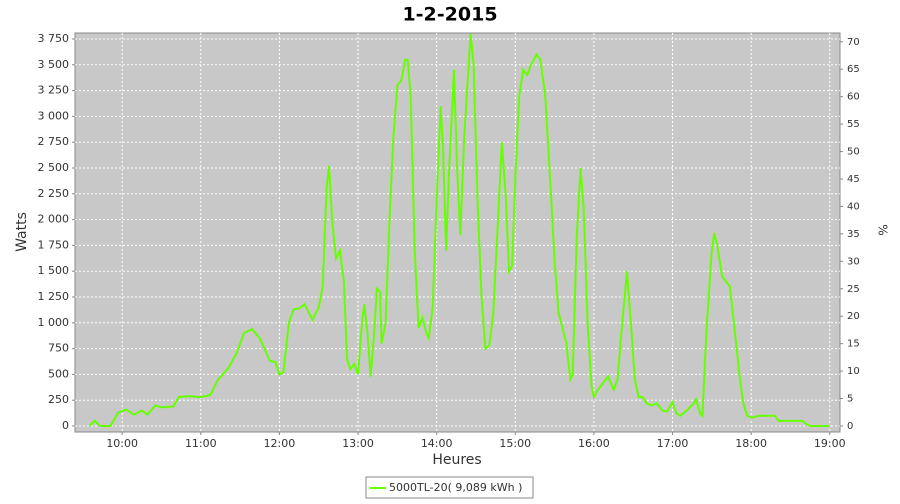 Image resolution: width=900 pixels, height=504 pixels. Describe the element at coordinates (54, 322) in the screenshot. I see `y-tick-label: 1 000` at that location.